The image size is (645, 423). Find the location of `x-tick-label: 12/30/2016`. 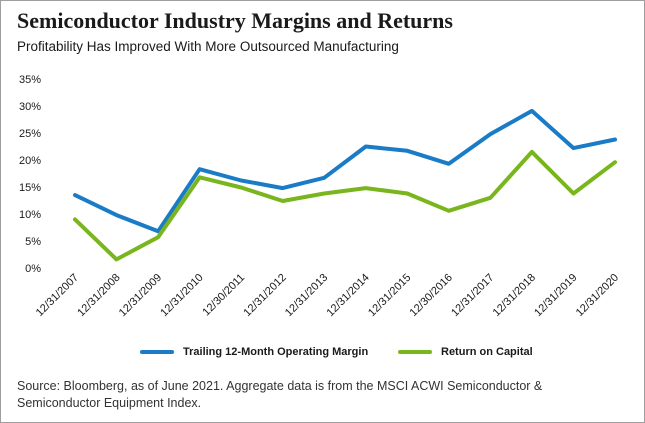

x-tick-label: 12/30/2016 is located at coordinates (431, 295).